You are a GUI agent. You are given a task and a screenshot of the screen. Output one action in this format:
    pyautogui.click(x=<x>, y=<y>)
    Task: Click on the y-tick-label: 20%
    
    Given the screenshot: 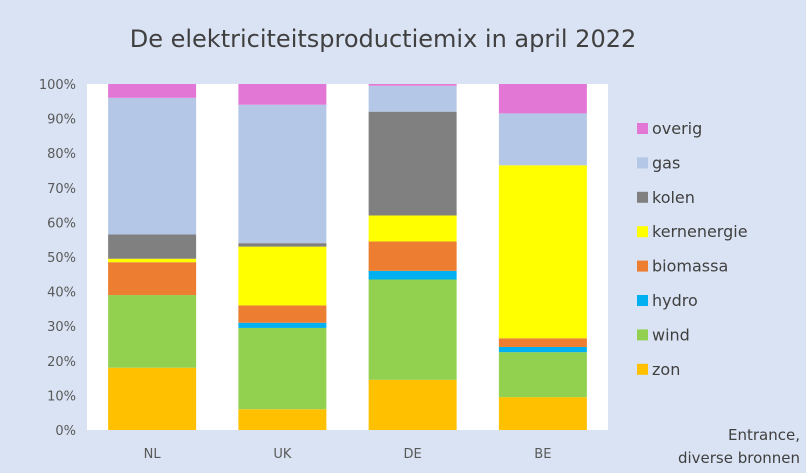 What is the action you would take?
    pyautogui.click(x=61, y=362)
    